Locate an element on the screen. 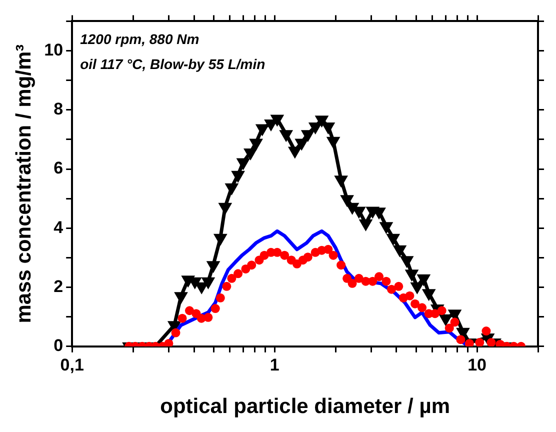 The image size is (556, 432). y-tick-label: 8 is located at coordinates (59, 109).